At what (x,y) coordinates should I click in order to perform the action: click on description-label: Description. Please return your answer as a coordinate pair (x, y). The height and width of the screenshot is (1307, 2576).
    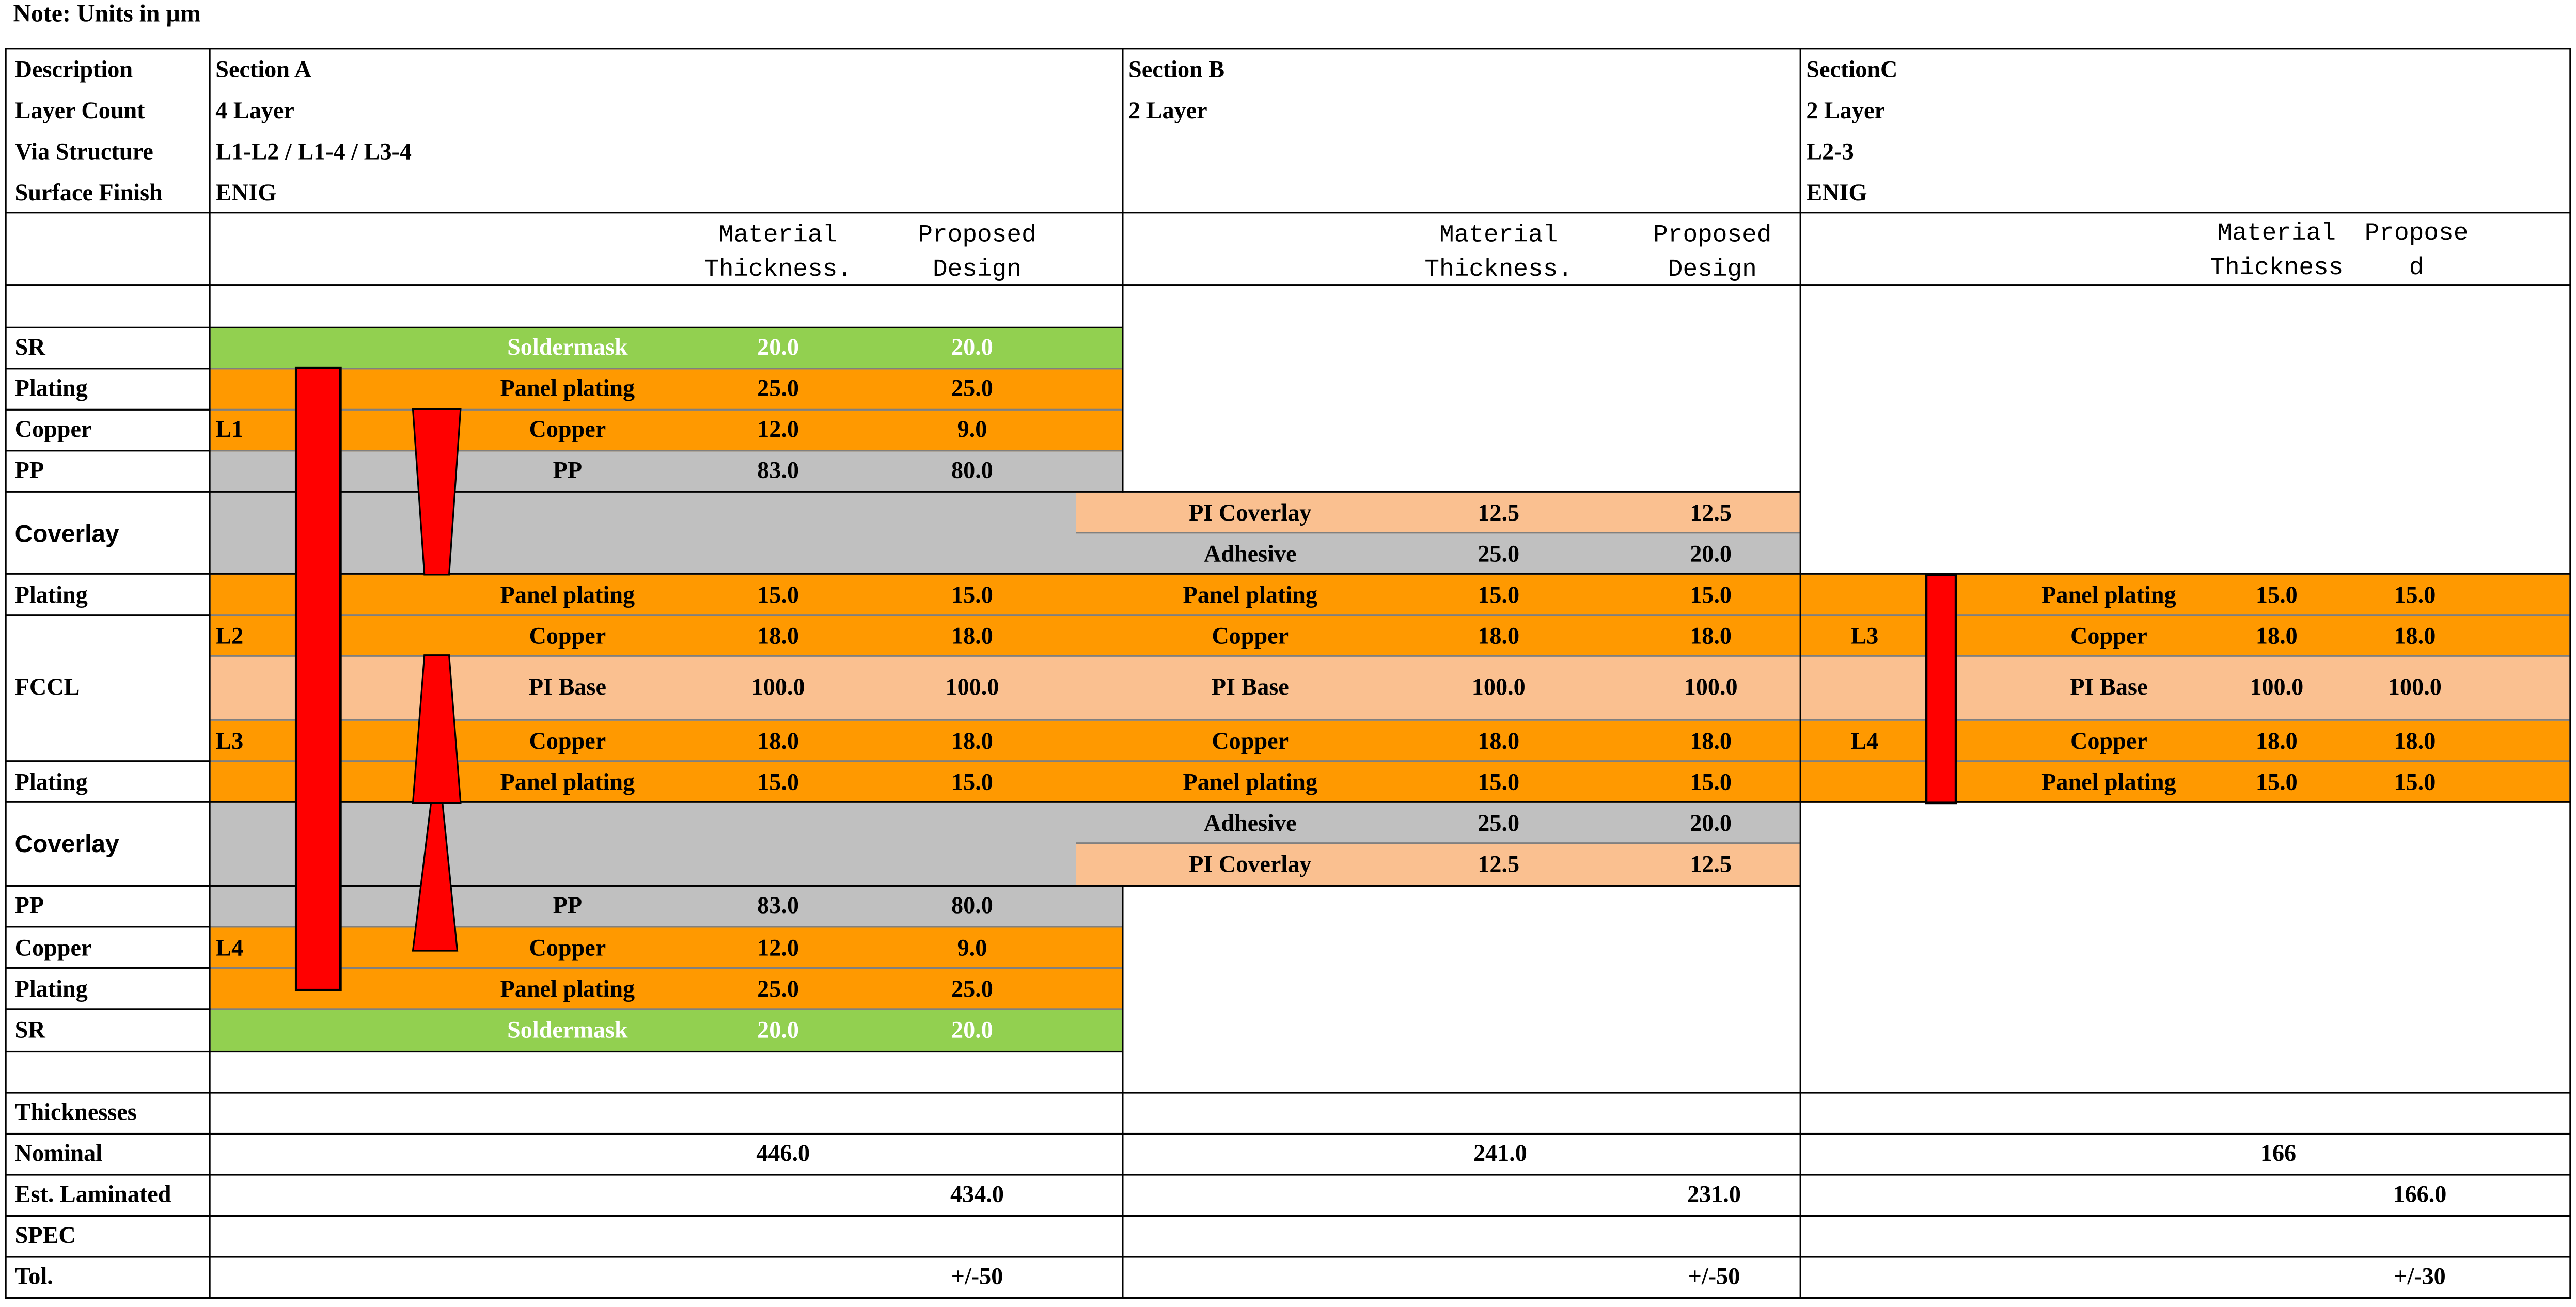
    Looking at the image, I should click on (73, 70).